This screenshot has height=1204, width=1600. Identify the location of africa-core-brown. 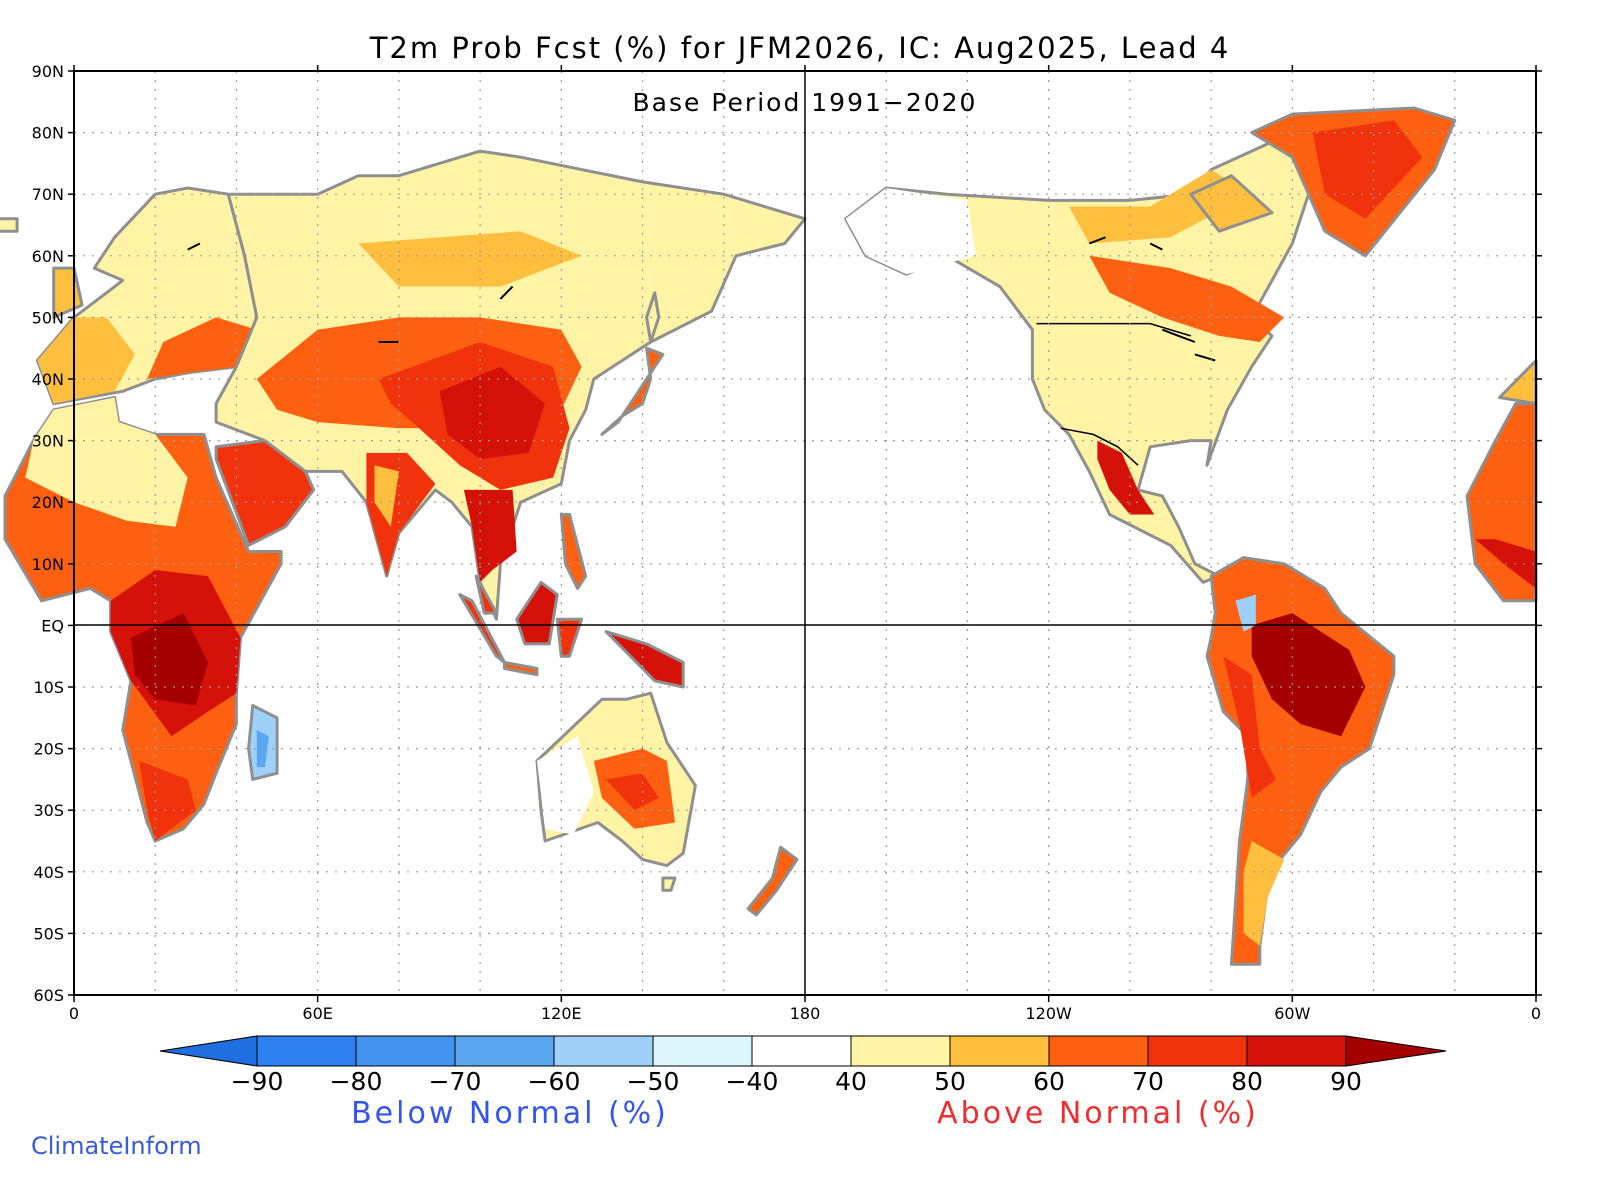
(169, 659).